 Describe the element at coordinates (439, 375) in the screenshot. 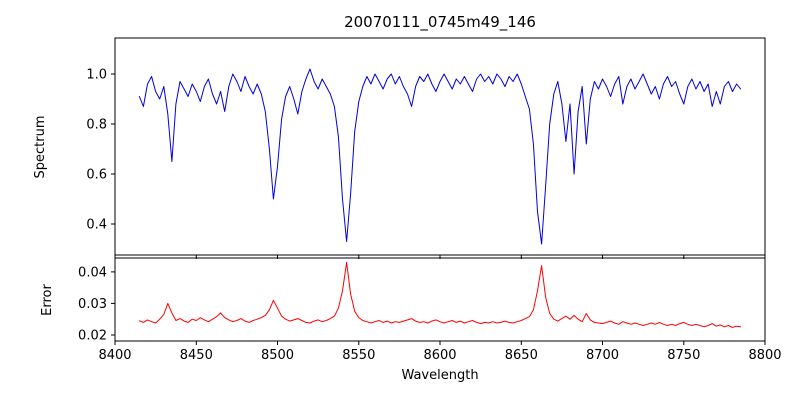

I see `x-axis-label: Wavelength` at that location.